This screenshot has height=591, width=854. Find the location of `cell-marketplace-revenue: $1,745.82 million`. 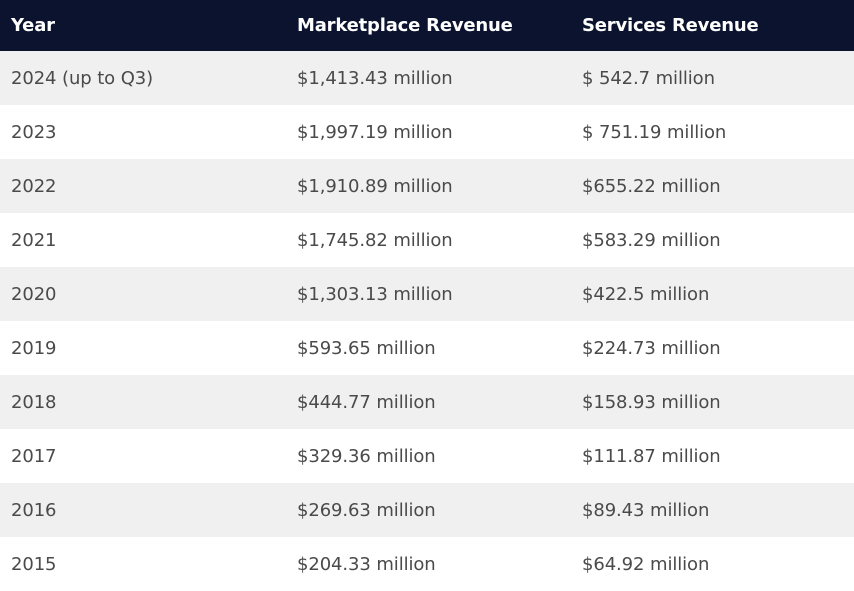

cell-marketplace-revenue: $1,745.82 million is located at coordinates (375, 240).